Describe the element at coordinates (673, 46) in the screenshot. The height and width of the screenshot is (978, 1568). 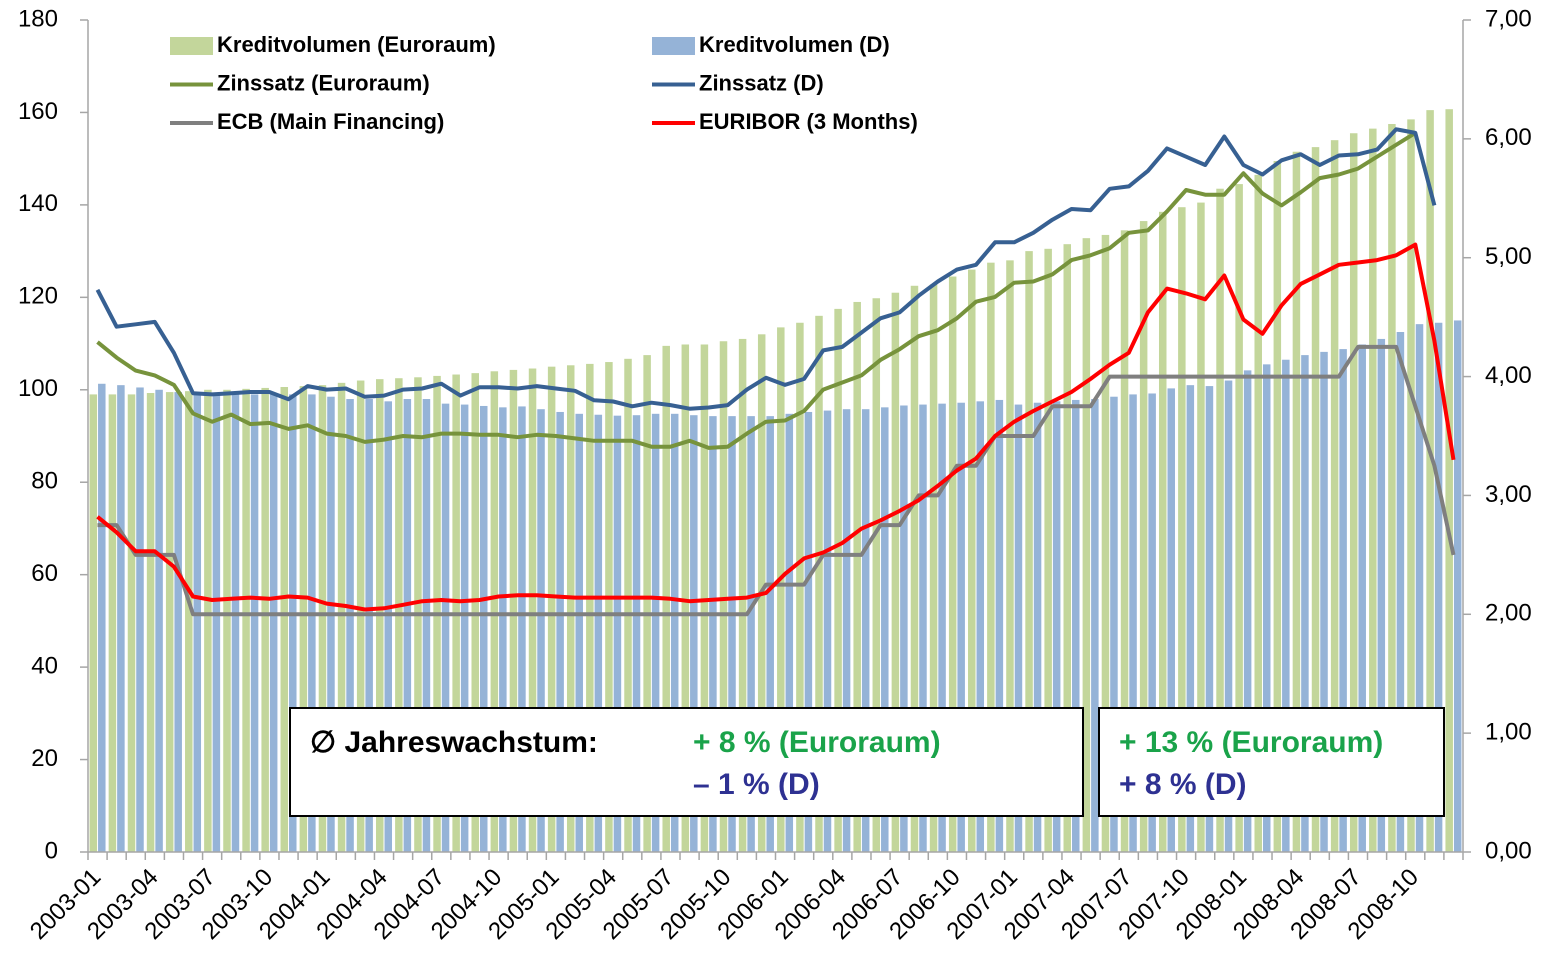
I see `legend-swatch` at that location.